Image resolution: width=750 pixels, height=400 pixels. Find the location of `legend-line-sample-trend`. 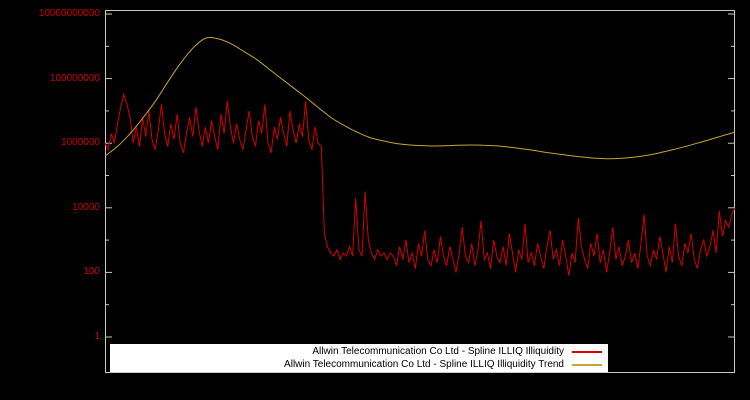

legend-line-sample-trend is located at coordinates (587, 364).